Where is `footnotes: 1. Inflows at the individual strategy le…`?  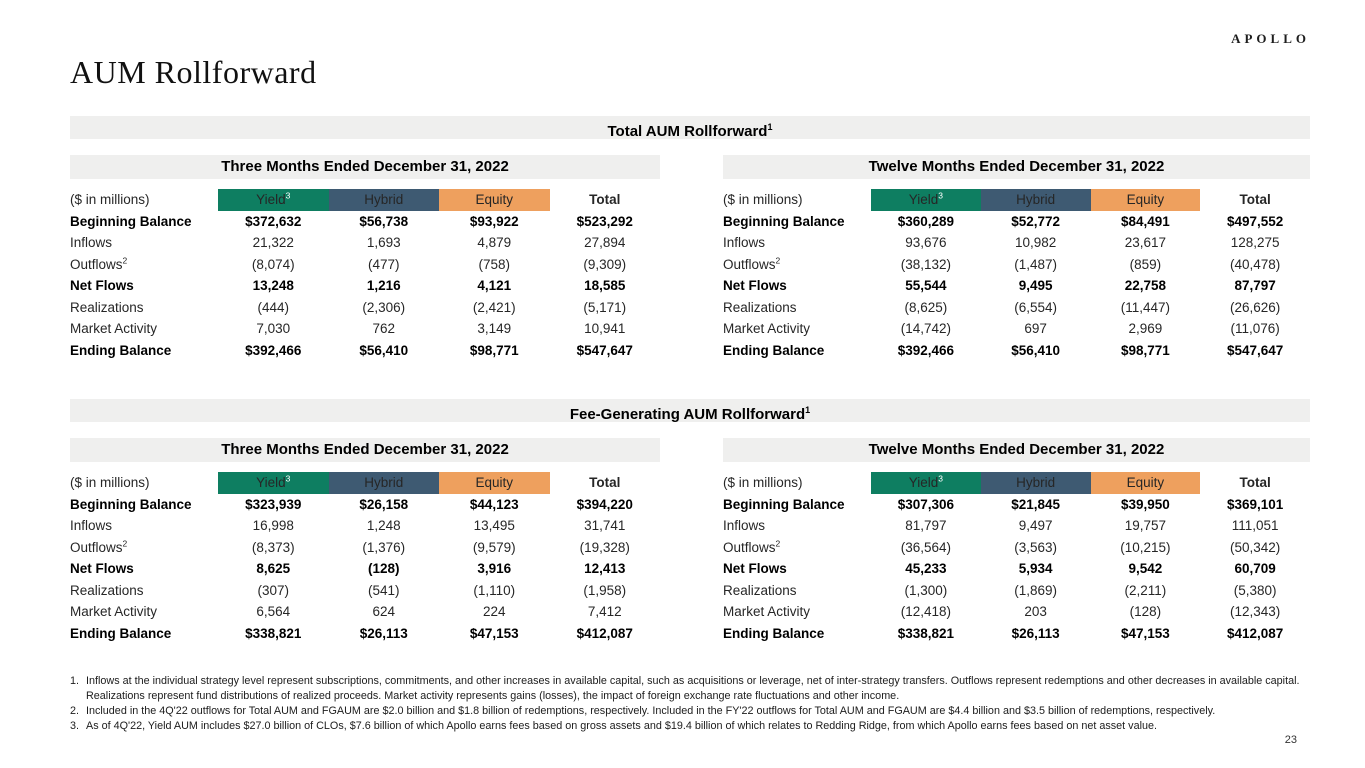 footnotes: 1. Inflows at the individual strategy le… is located at coordinates (690, 704).